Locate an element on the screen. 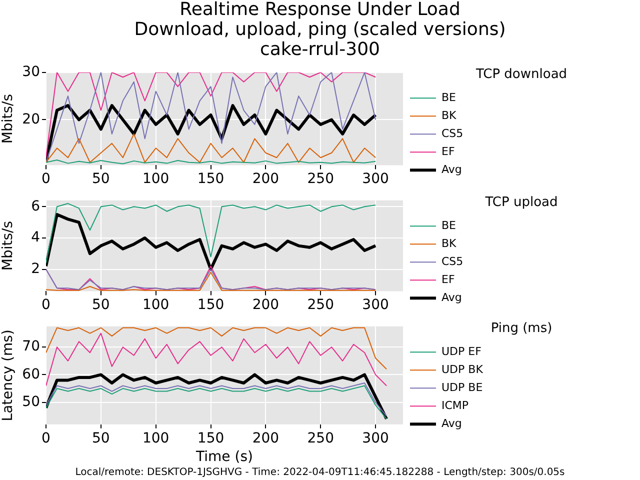 The height and width of the screenshot is (480, 640). legend-label: UDP BK is located at coordinates (463, 369).